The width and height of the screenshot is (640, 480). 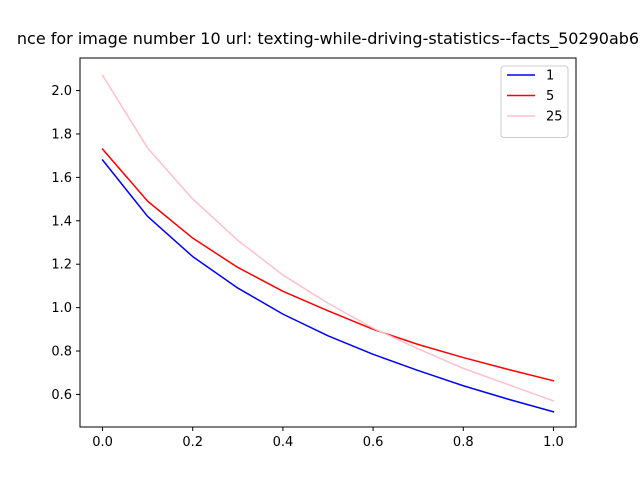 What do you see at coordinates (283, 442) in the screenshot?
I see `x-tick-label: 0.4` at bounding box center [283, 442].